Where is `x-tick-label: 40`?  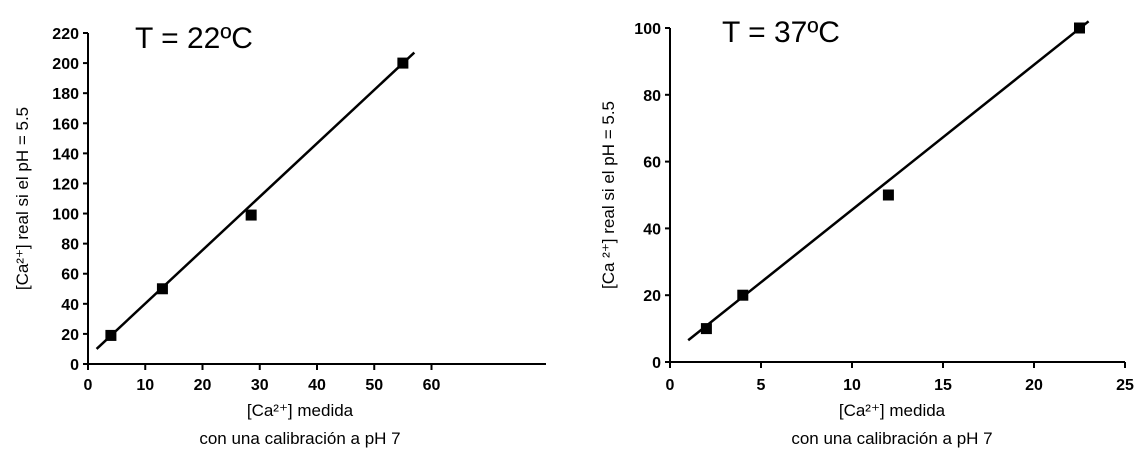 x-tick-label: 40 is located at coordinates (317, 385).